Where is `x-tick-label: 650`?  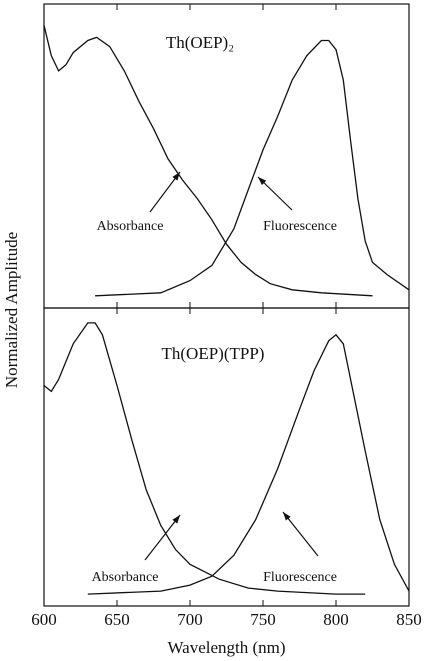
x-tick-label: 650 is located at coordinates (117, 619).